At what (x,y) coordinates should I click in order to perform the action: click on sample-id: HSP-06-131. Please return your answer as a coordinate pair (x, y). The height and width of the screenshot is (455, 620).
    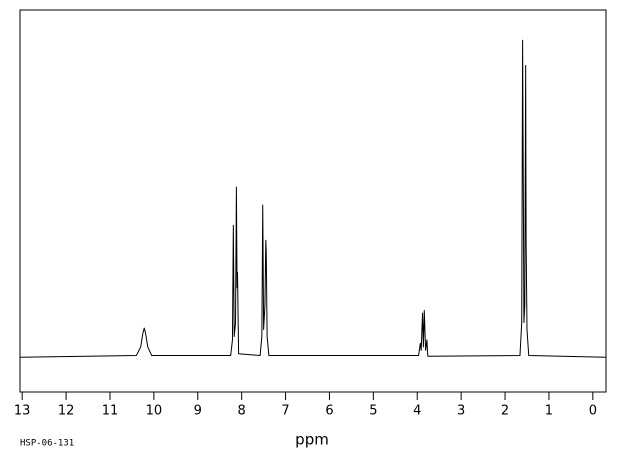
    Looking at the image, I should click on (47, 444).